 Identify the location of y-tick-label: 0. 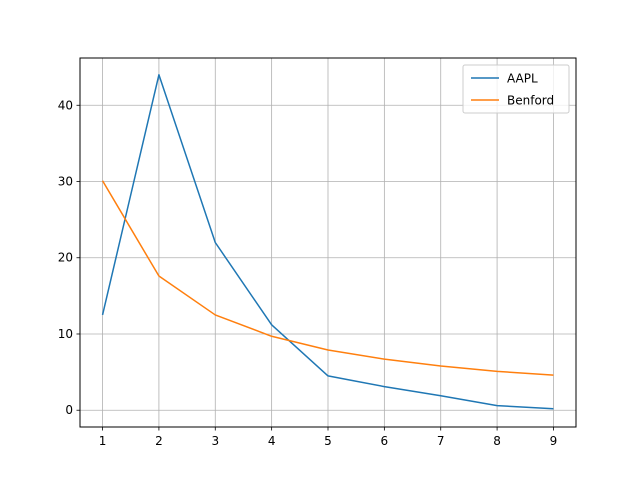
(69, 410).